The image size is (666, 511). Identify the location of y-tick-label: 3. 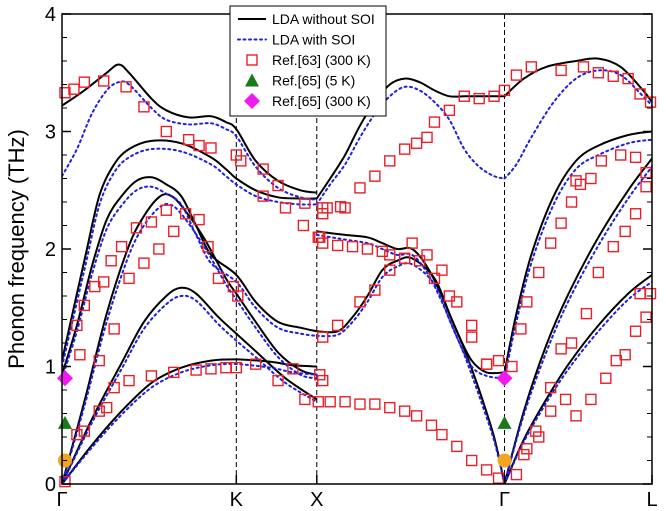
(50, 133).